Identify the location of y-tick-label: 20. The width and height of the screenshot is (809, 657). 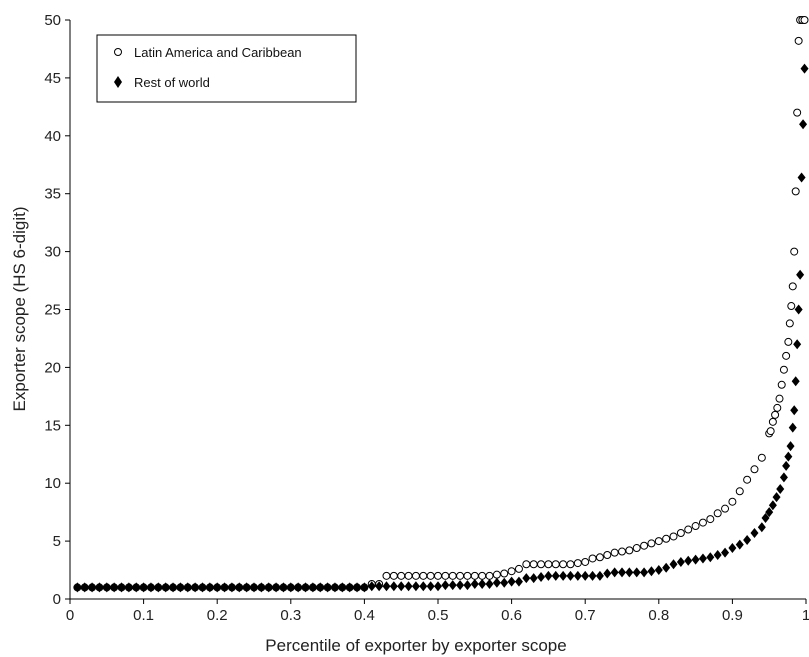
(52, 367).